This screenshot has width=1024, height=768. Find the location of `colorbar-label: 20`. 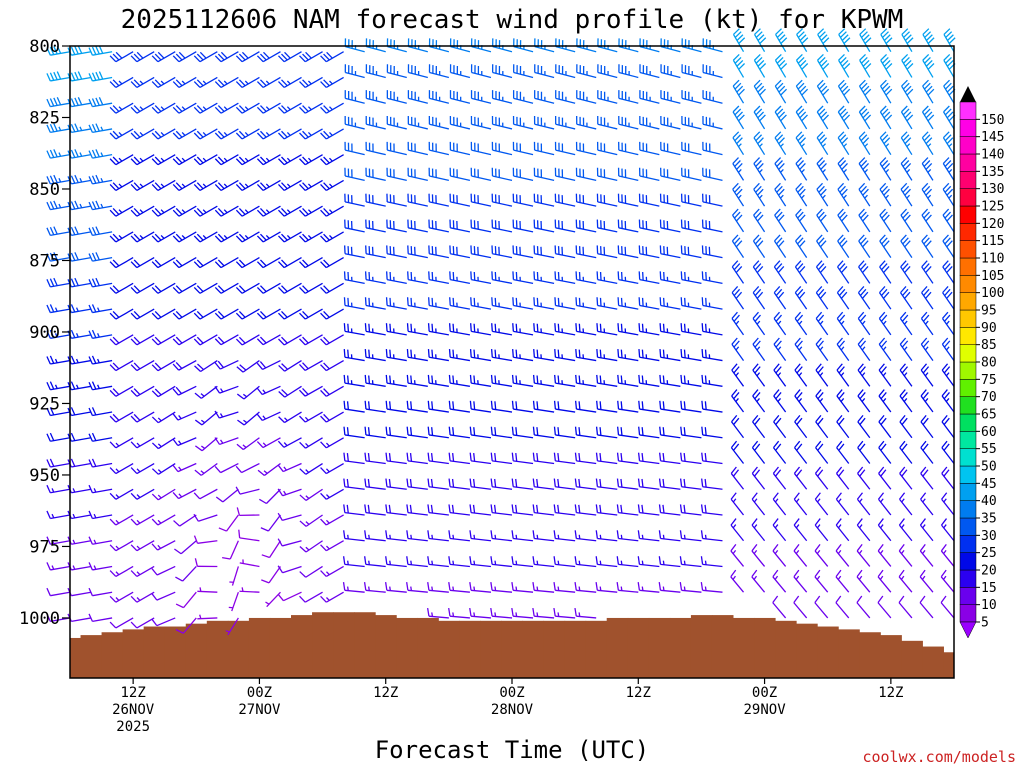

colorbar-label: 20 is located at coordinates (989, 571).